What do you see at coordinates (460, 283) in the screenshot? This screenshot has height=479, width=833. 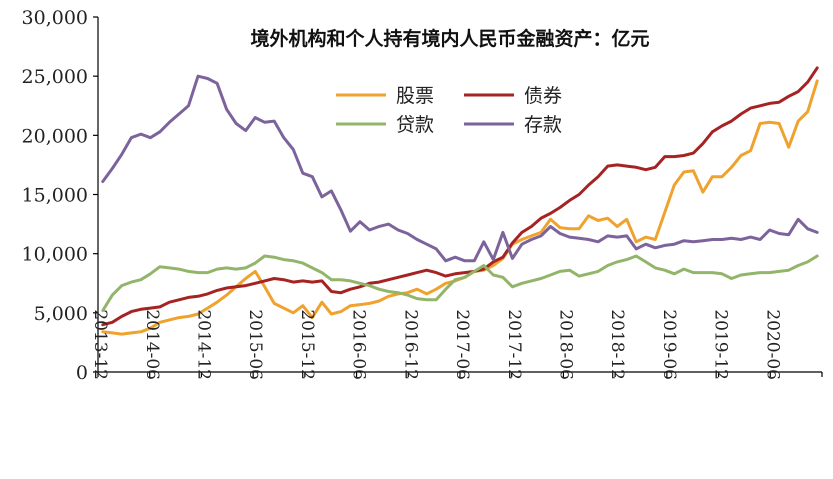 I see `series-line-贷款` at bounding box center [460, 283].